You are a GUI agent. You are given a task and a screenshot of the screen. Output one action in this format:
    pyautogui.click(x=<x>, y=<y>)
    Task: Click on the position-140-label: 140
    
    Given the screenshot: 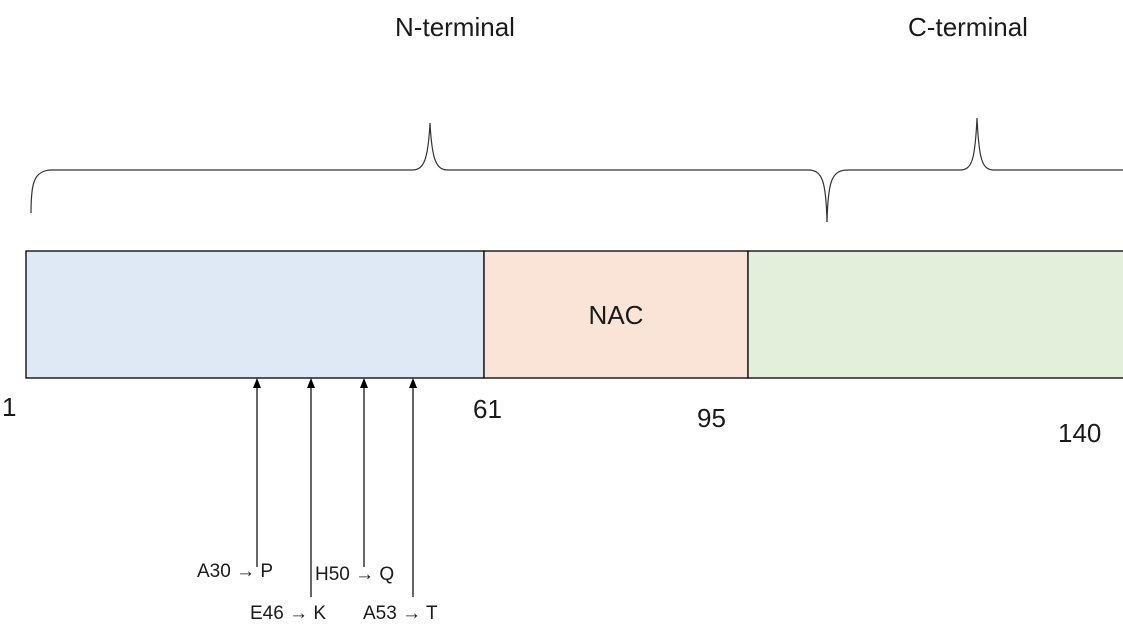 What is the action you would take?
    pyautogui.click(x=1079, y=433)
    